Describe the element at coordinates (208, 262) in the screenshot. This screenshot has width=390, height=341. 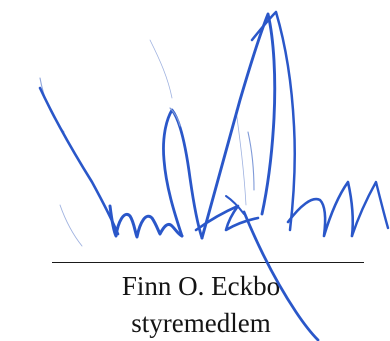
I see `signature-line` at that location.